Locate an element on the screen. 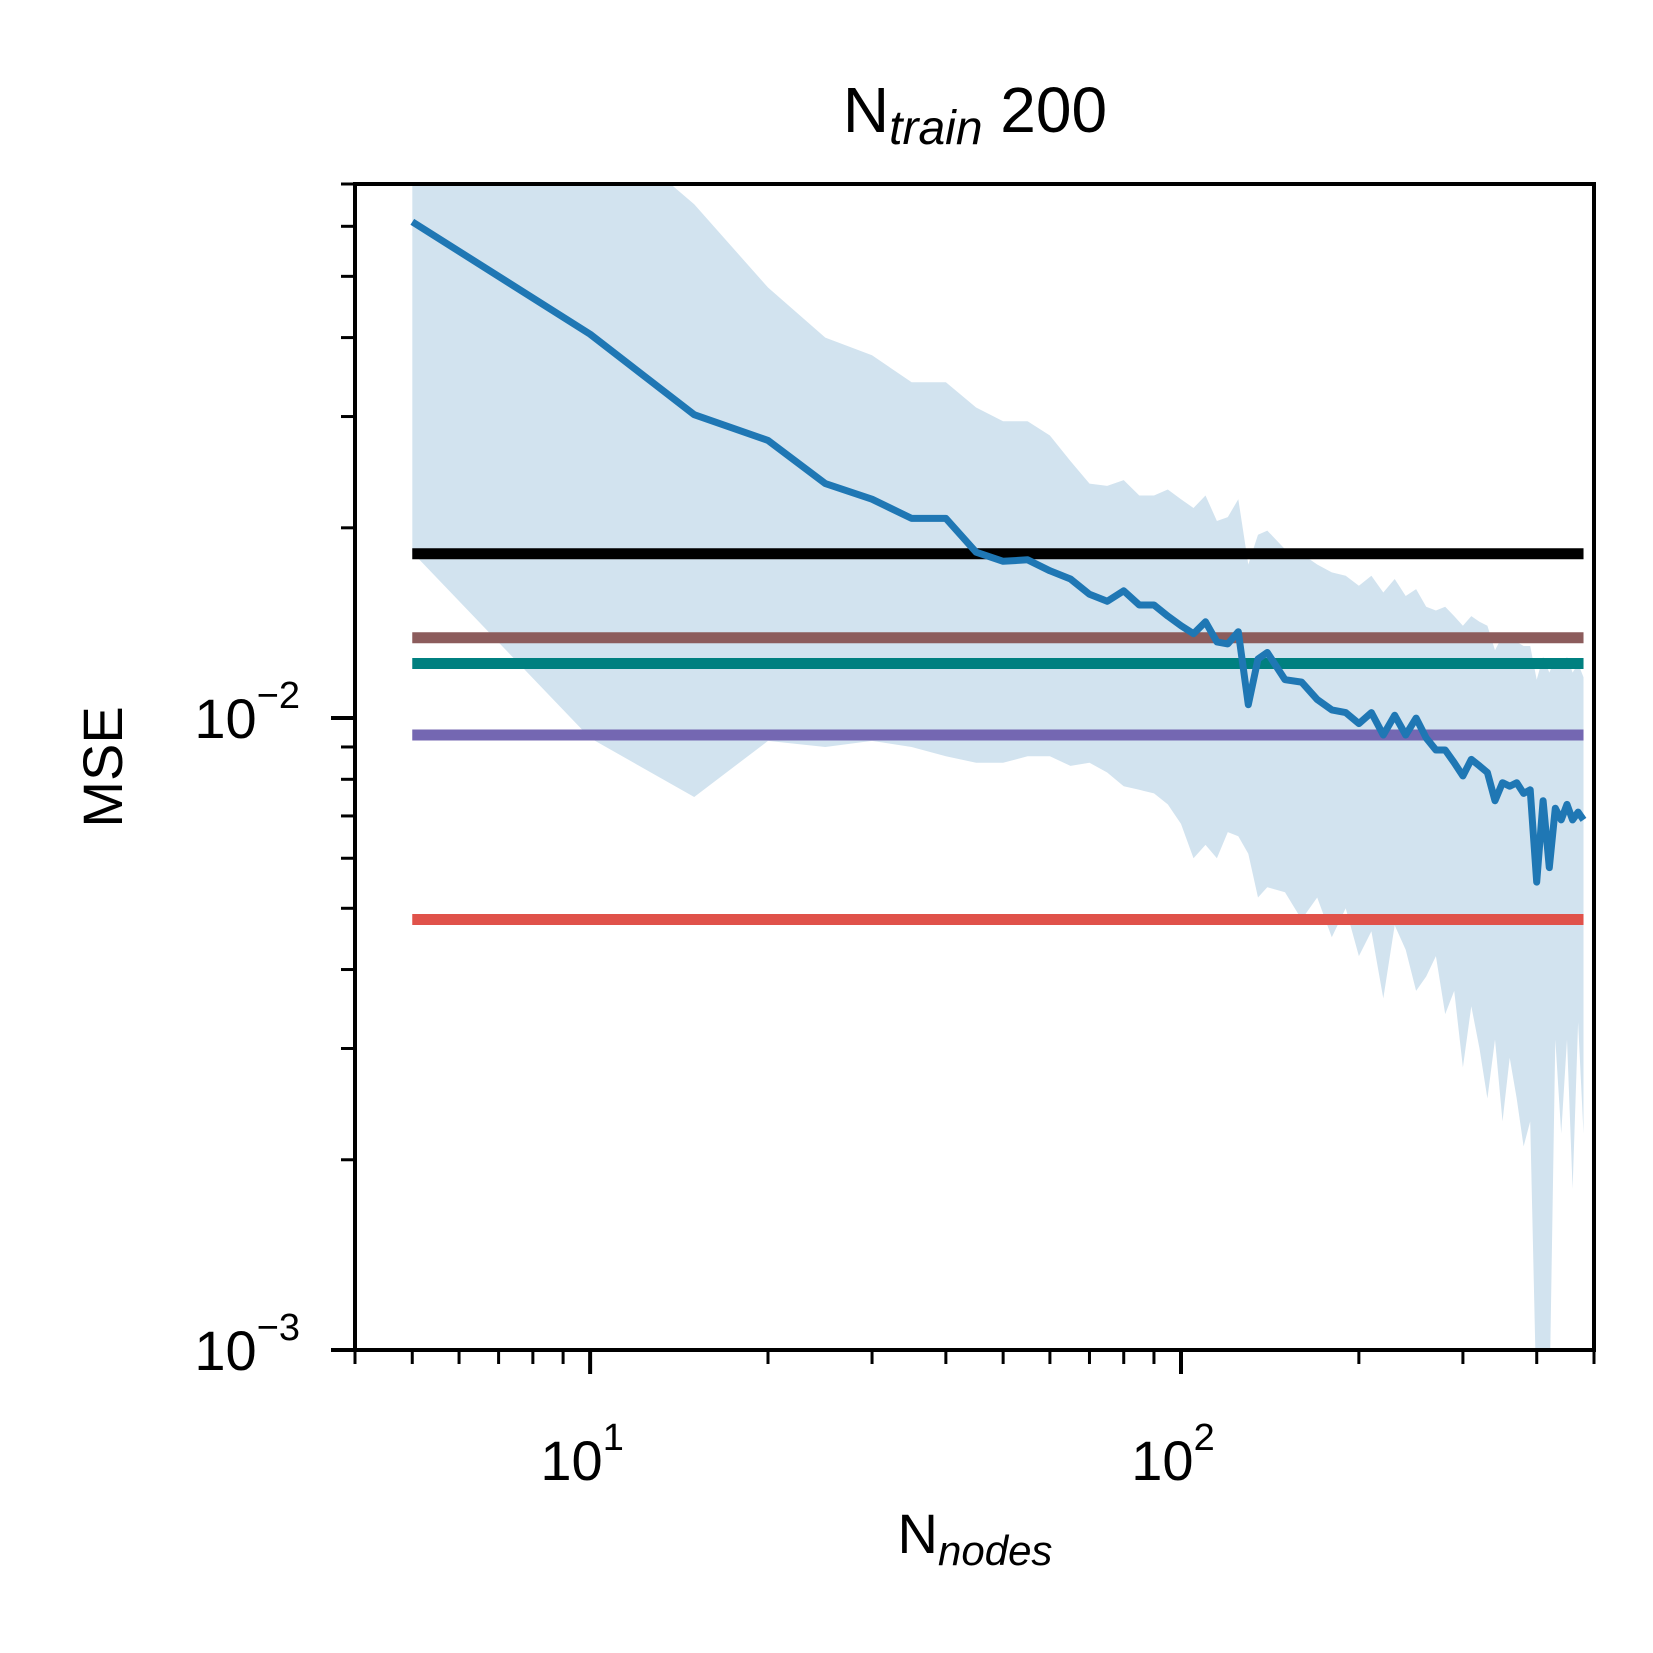 This screenshot has width=1653, height=1653. chart-title: Ntrain 200 is located at coordinates (975, 114).